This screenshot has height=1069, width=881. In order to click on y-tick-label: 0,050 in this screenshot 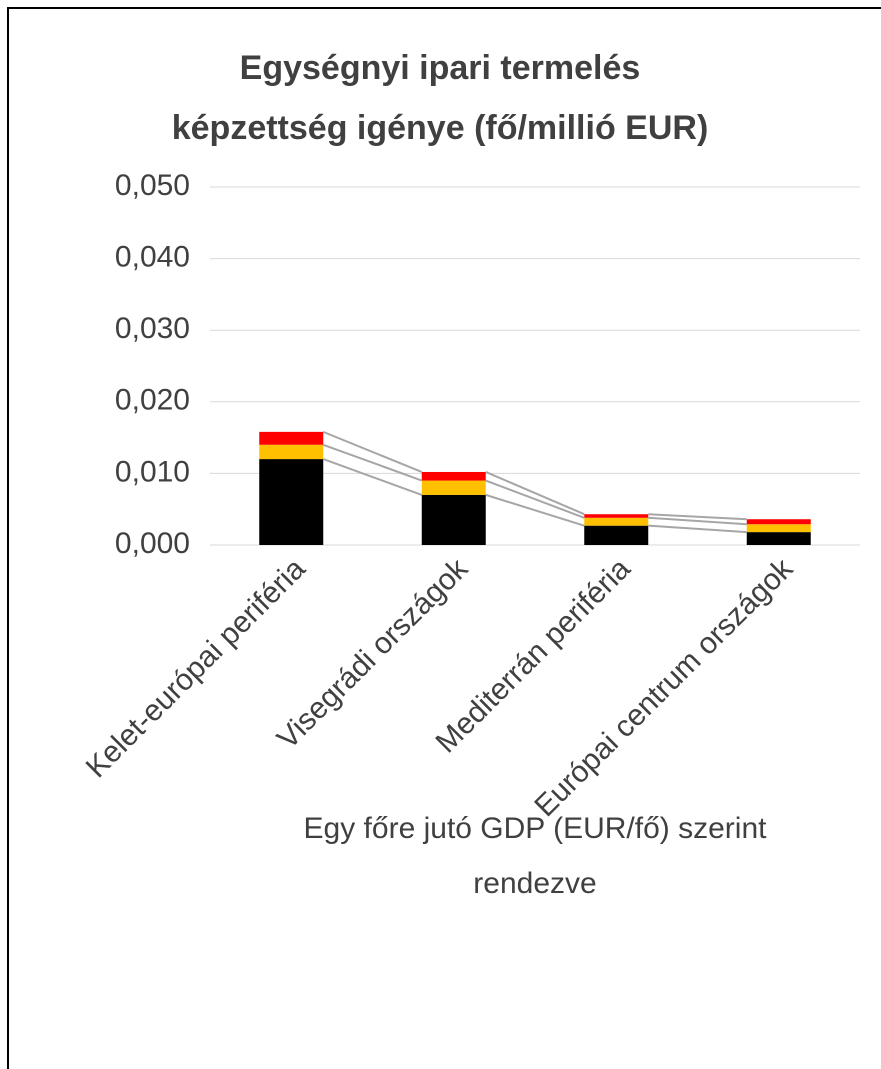, I will do `click(152, 185)`.